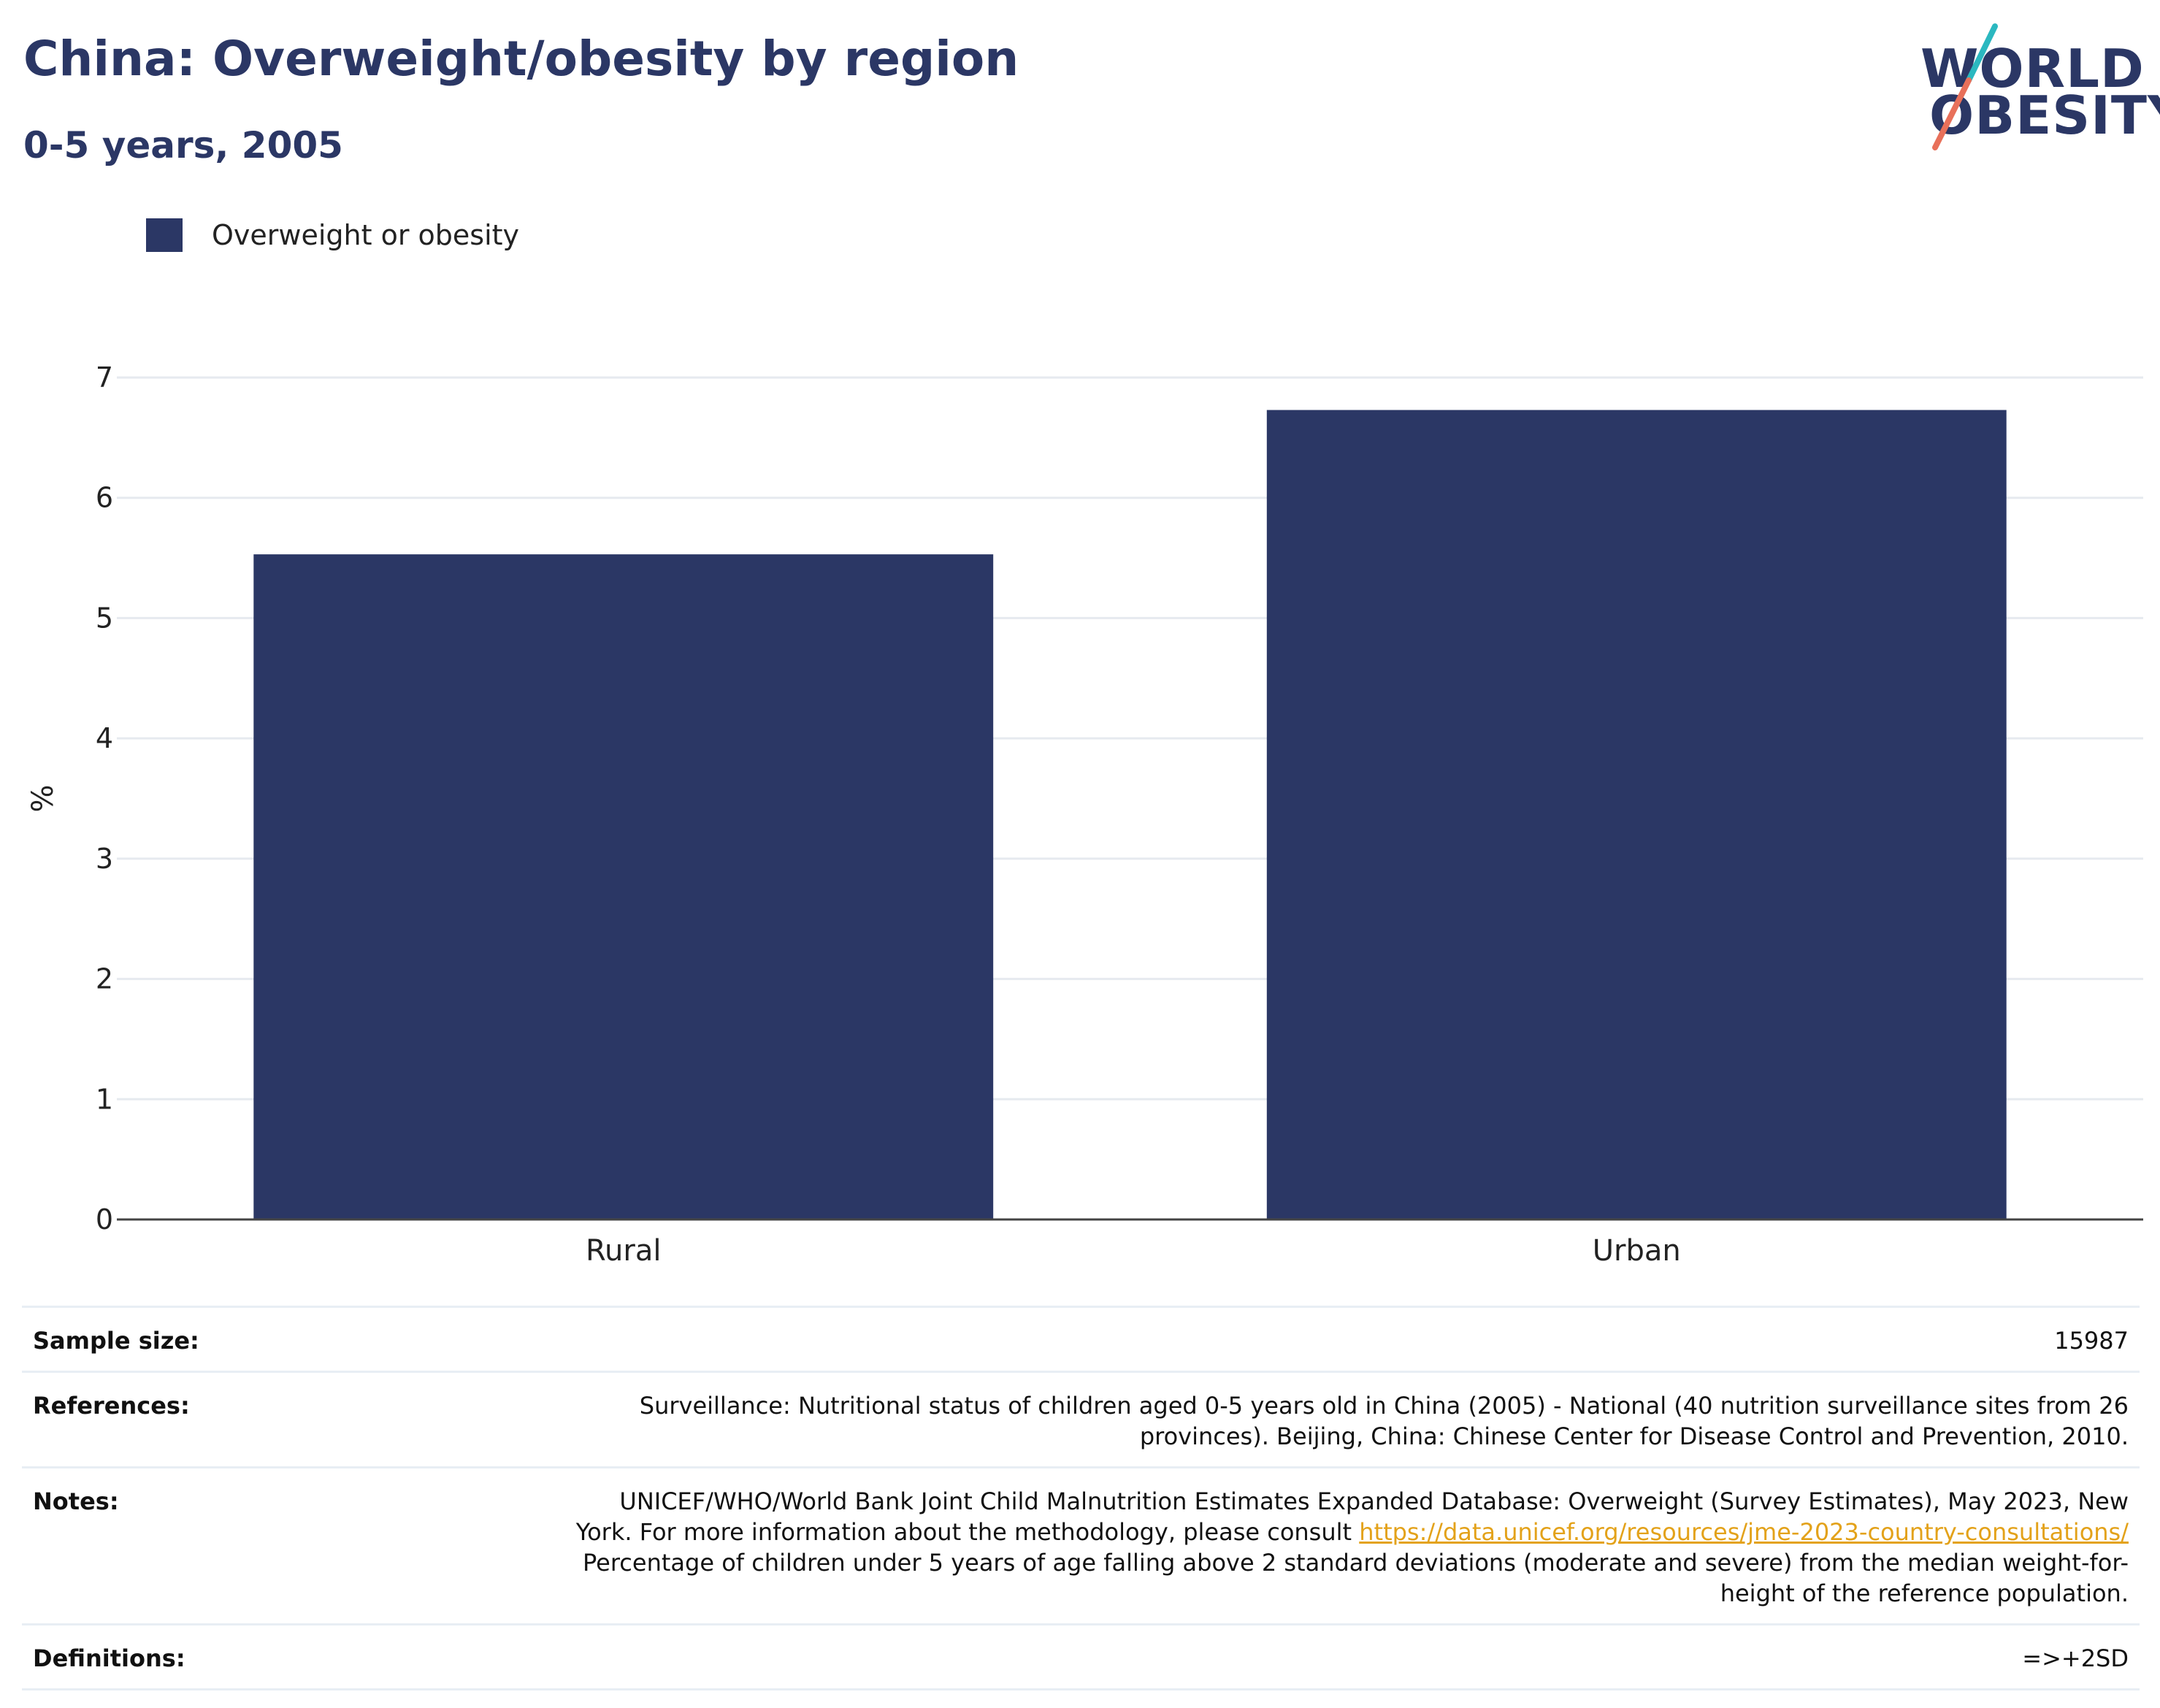 The image size is (2160, 1708). I want to click on bar-rural, so click(623, 886).